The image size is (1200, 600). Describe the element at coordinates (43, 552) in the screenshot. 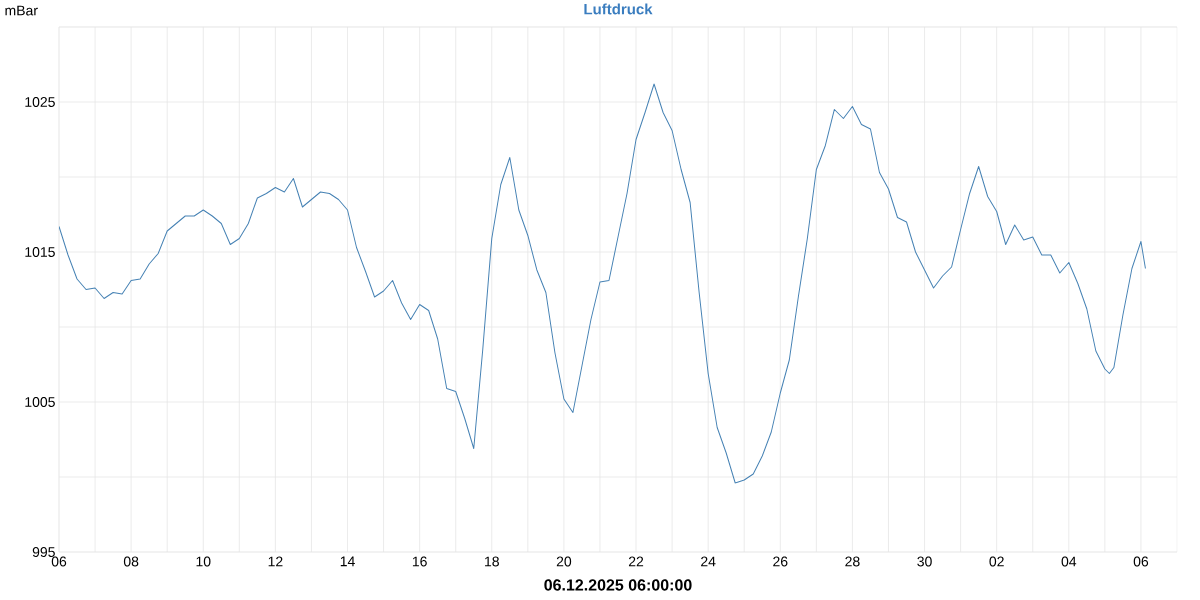

I see `y-tick-label: 995` at that location.